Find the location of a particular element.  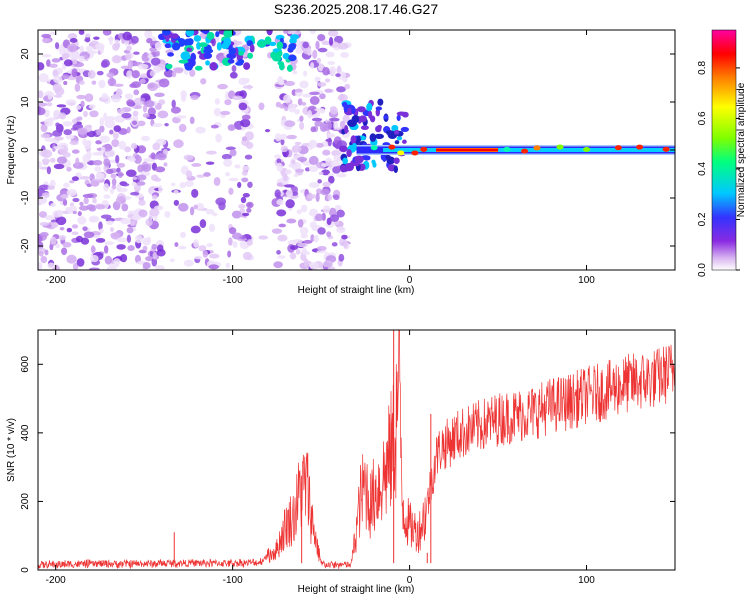

colorbar-tick-label: 0.2 is located at coordinates (702, 219).